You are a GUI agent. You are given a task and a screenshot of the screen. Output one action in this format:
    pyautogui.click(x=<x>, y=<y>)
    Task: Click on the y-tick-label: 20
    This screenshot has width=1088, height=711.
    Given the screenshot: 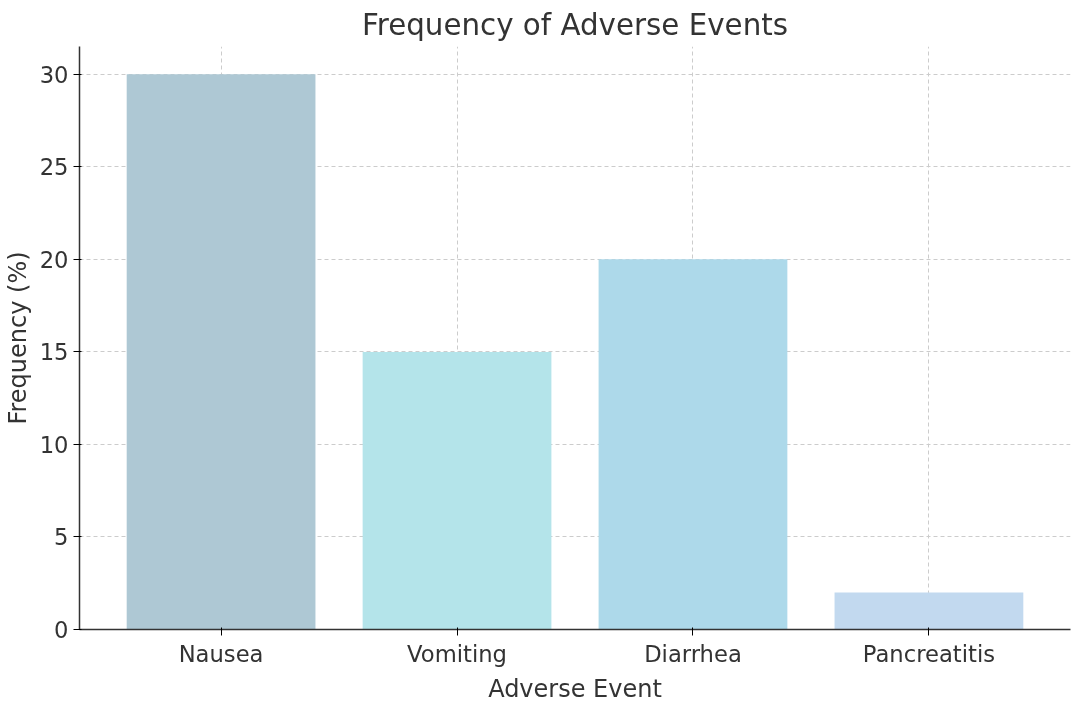 What is the action you would take?
    pyautogui.click(x=54, y=259)
    